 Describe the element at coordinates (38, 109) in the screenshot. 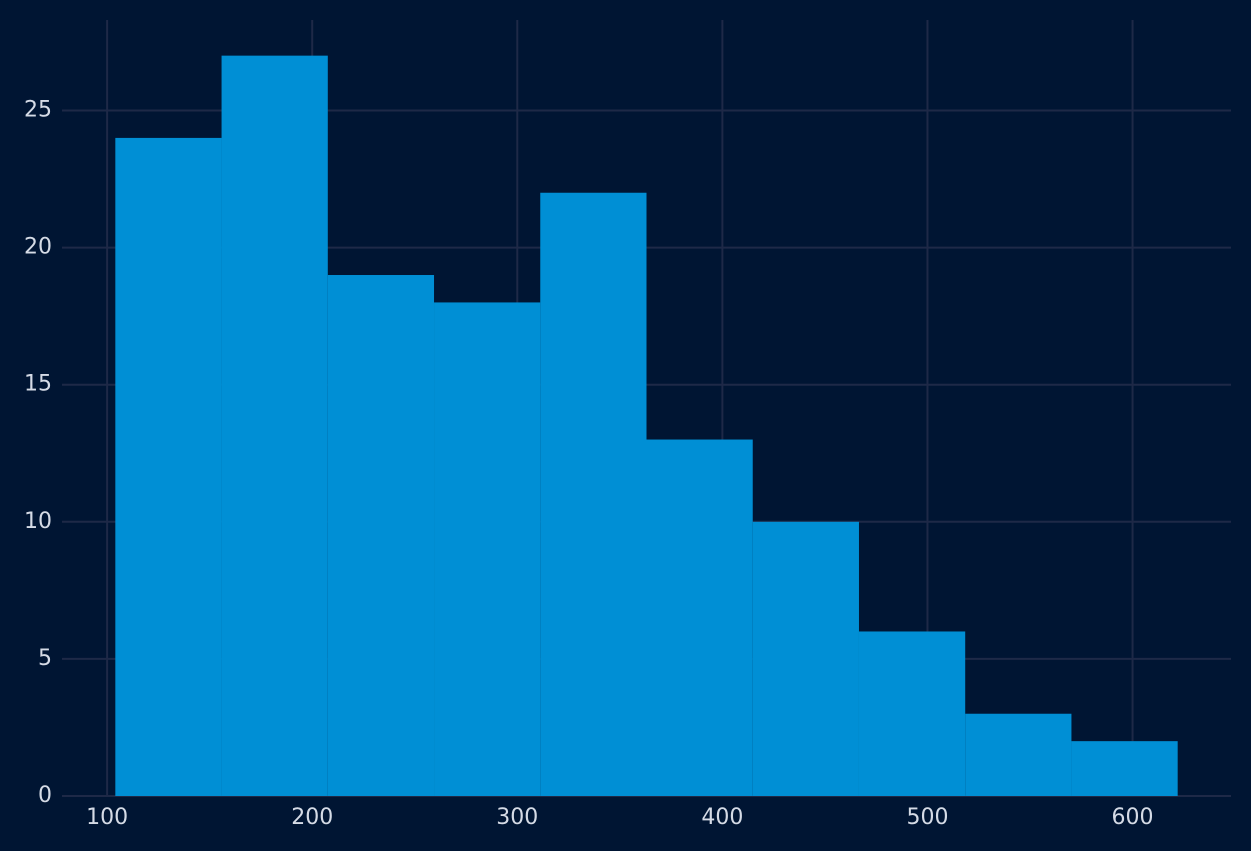

I see `y-tick-label: 25` at that location.